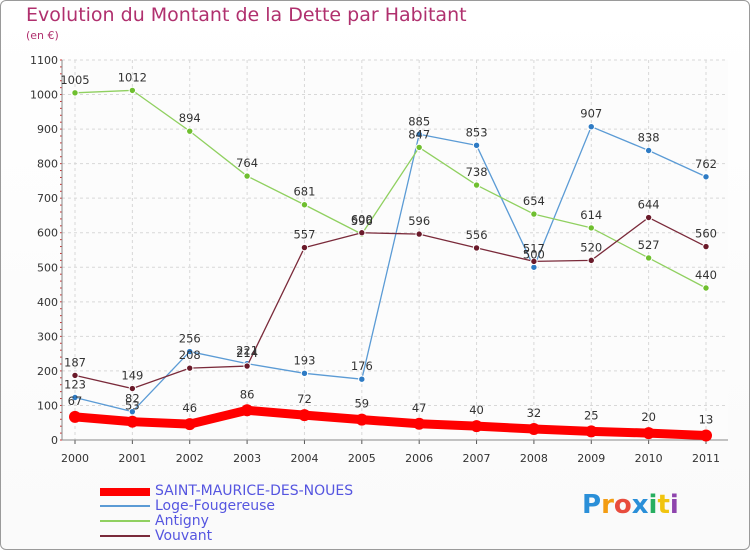 The height and width of the screenshot is (550, 750). Describe the element at coordinates (622, 505) in the screenshot. I see `logo-letter: o` at that location.